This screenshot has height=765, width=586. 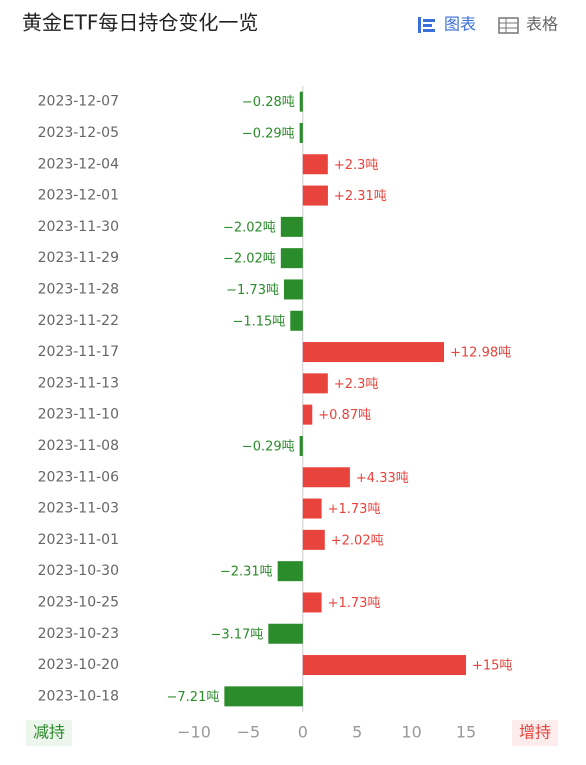 I want to click on y-tick-label: 2023-11-08, so click(x=78, y=446).